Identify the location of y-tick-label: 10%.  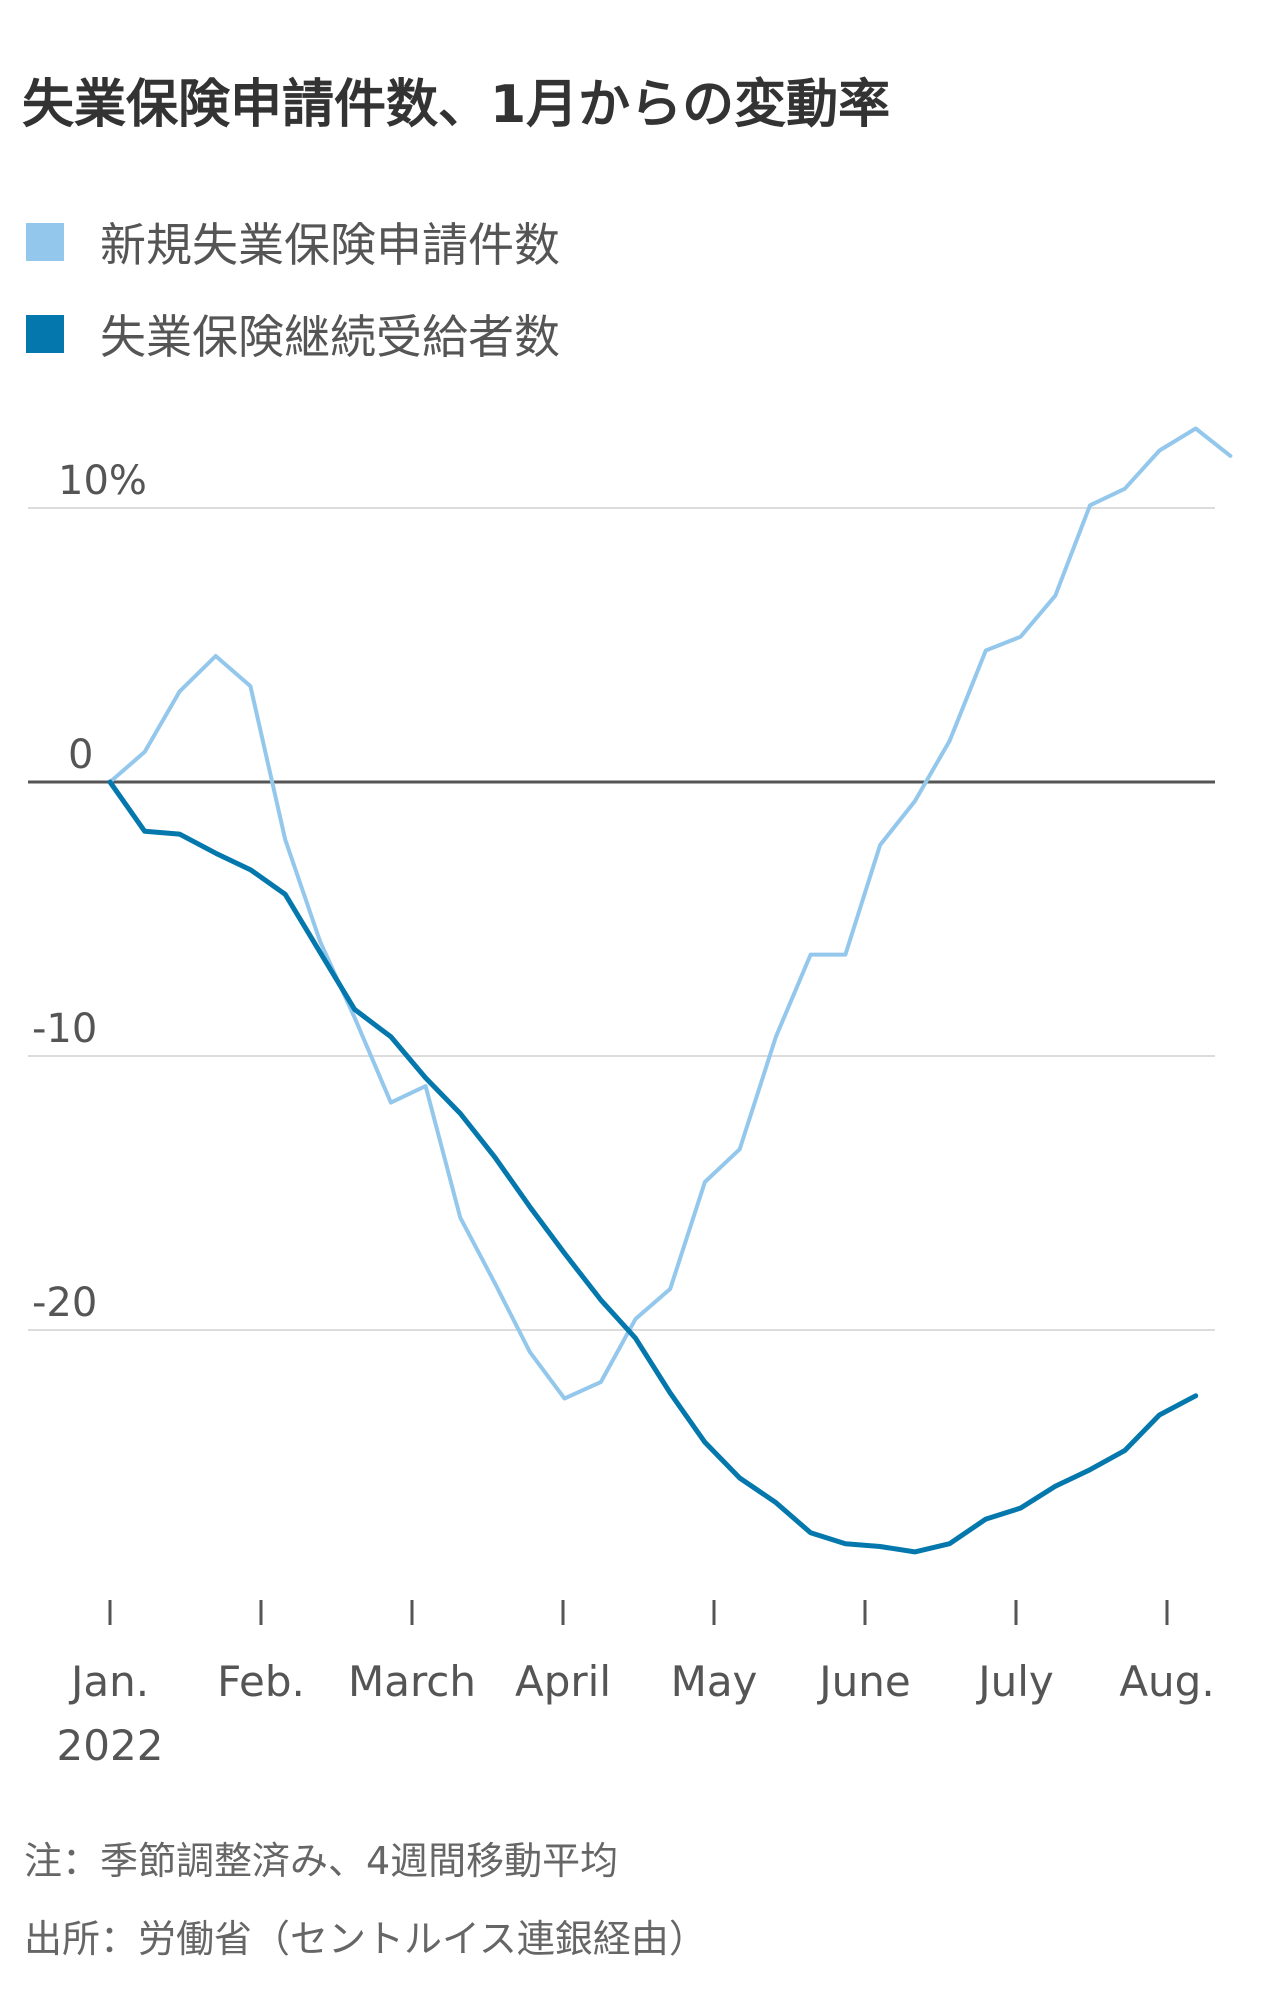
(102, 481).